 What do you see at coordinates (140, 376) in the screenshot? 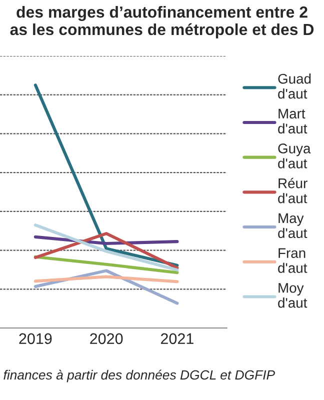
I see `text: finances à partir des données DGCL et DGFIP` at bounding box center [140, 376].